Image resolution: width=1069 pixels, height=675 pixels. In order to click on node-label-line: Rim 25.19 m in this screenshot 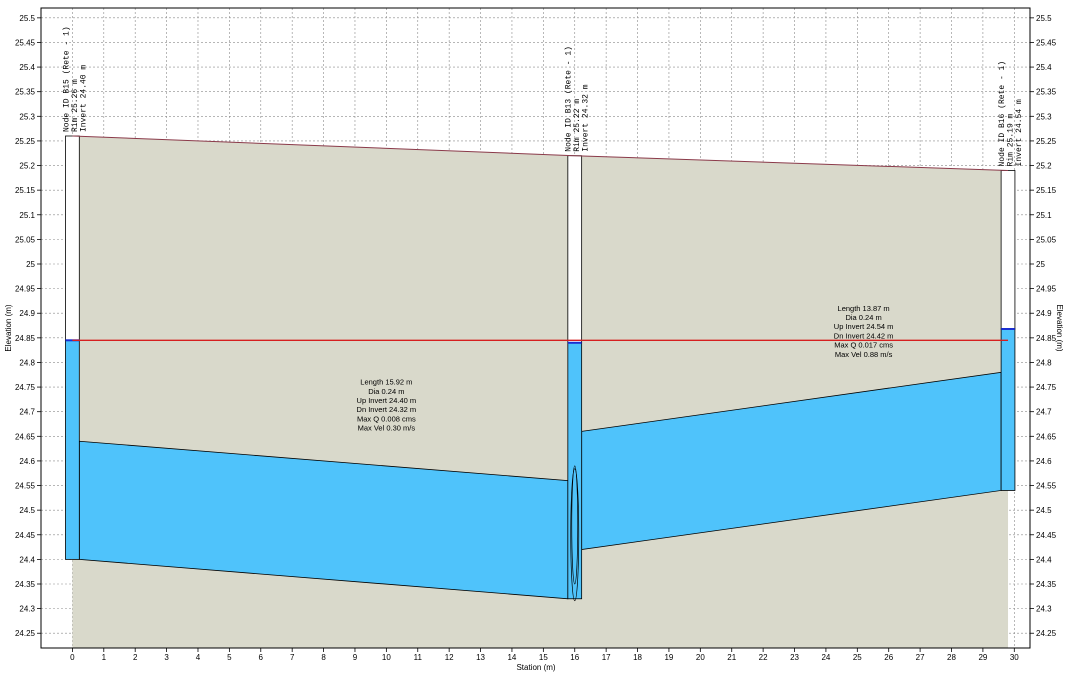, I will do `click(1011, 139)`.